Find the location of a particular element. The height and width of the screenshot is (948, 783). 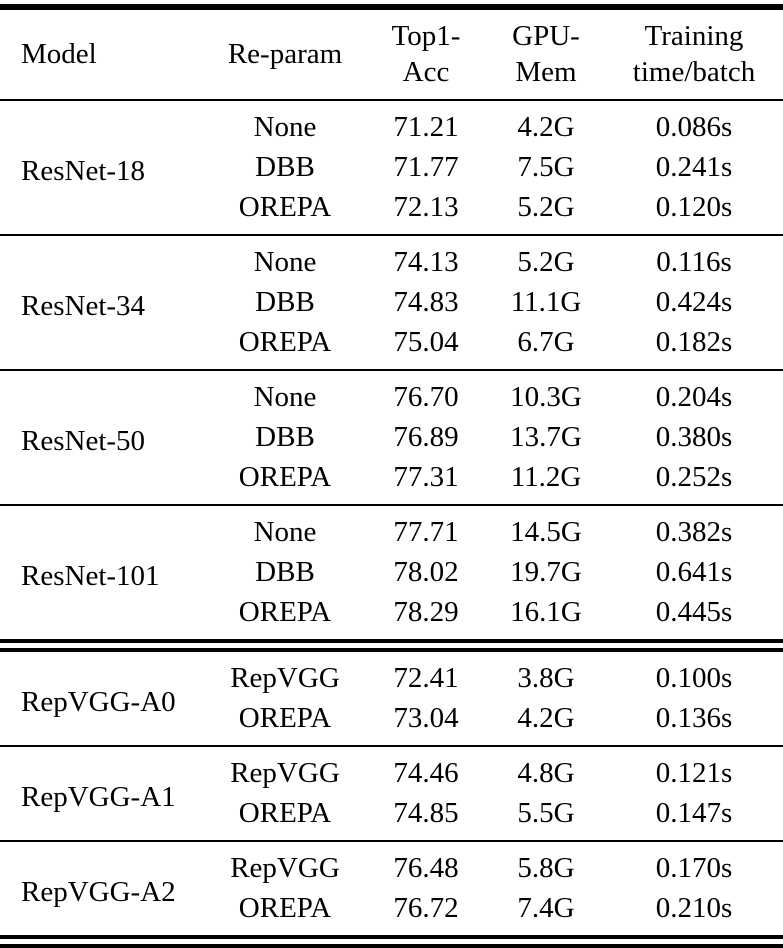

time-cell: 0.641s is located at coordinates (694, 572).